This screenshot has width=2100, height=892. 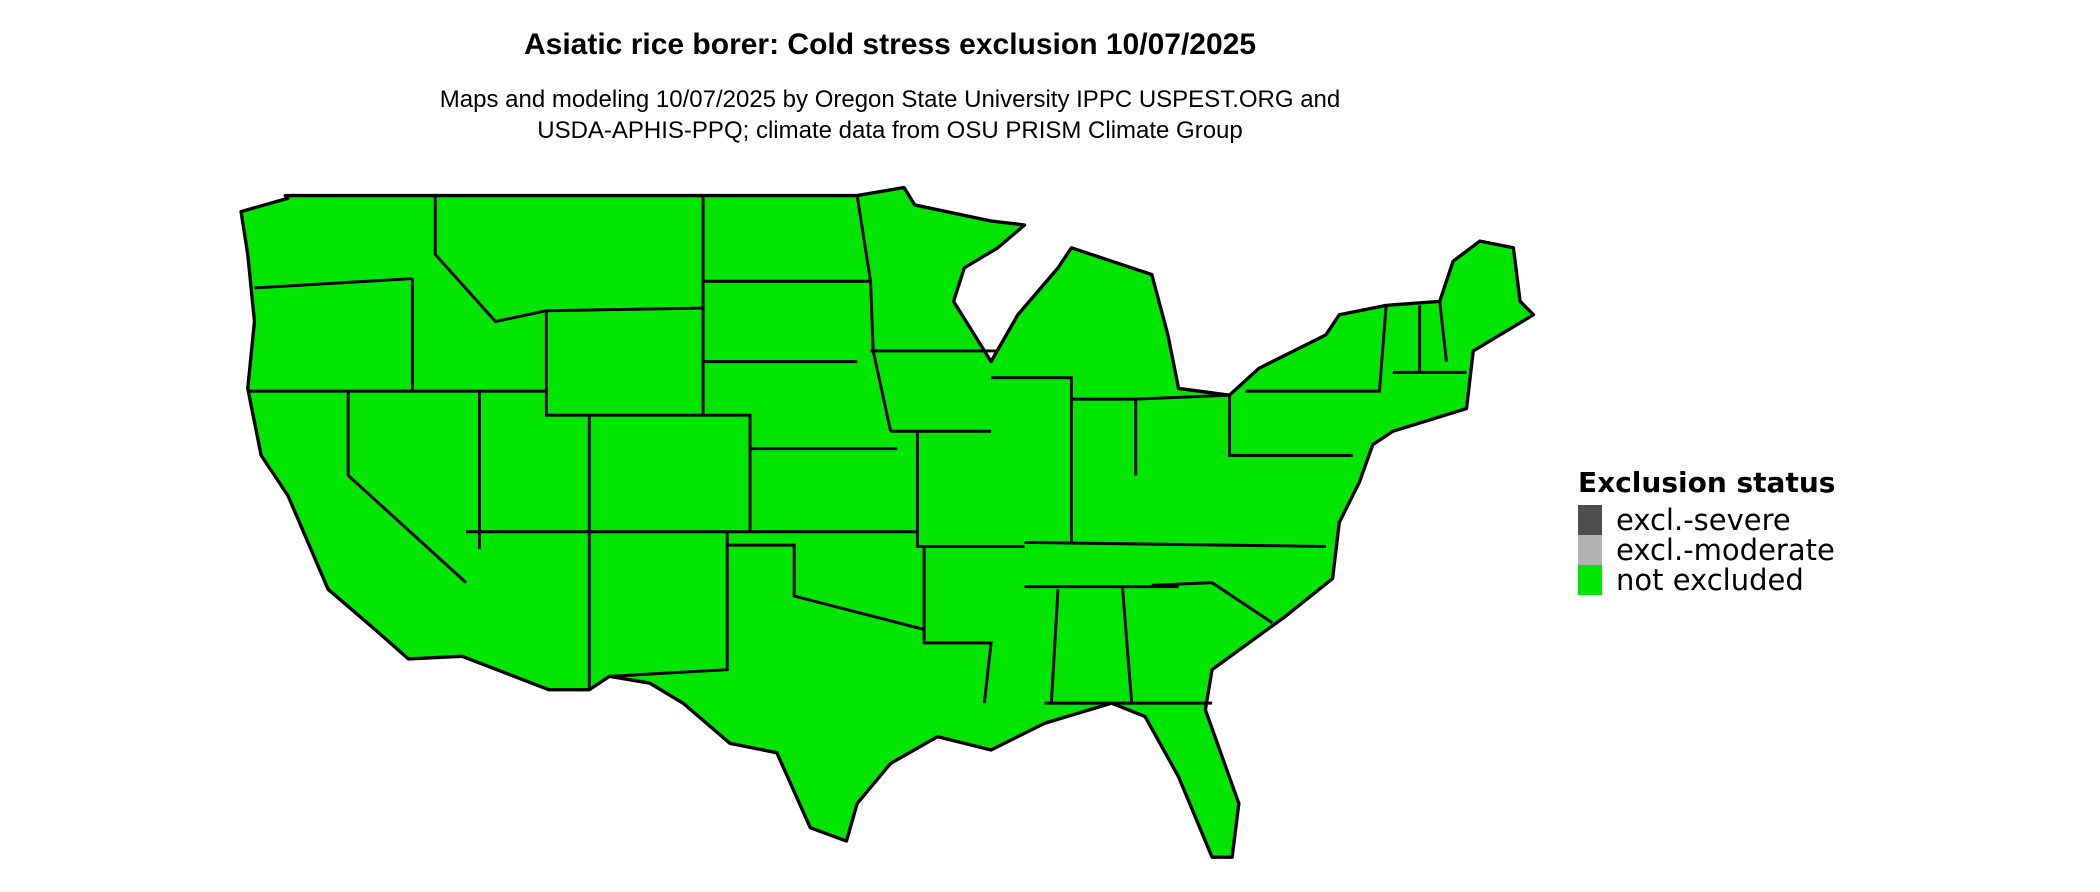 I want to click on legend-label: excl.-severe, so click(x=1703, y=520).